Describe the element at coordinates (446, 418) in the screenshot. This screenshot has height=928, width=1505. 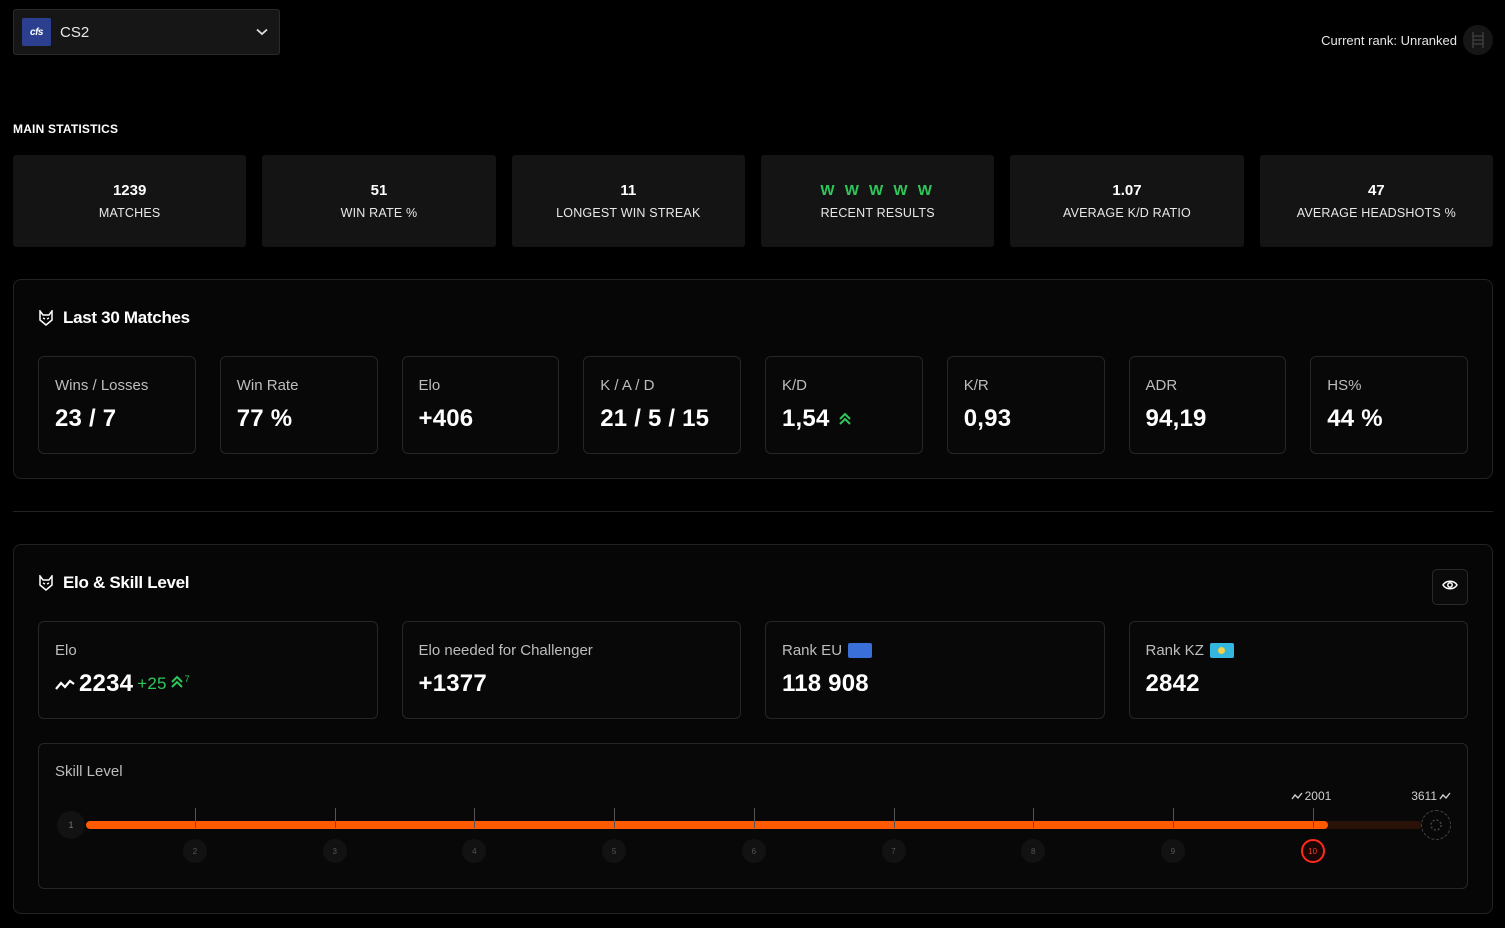
I see `card-value: +406` at that location.